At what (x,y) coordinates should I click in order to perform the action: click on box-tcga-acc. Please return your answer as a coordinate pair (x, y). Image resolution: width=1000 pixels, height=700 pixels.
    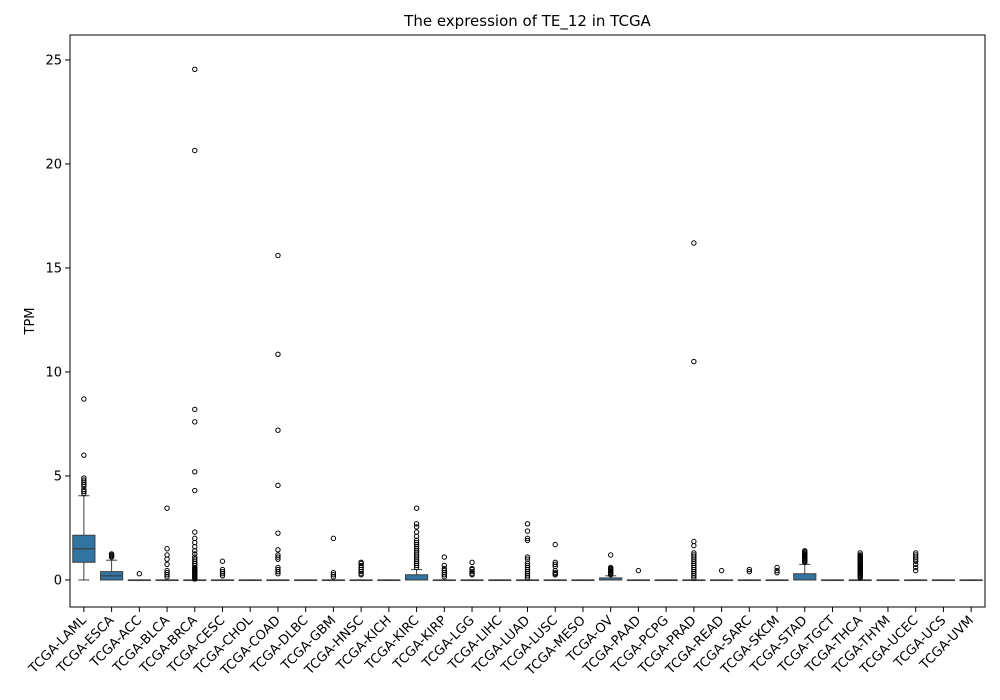
    Looking at the image, I should click on (139, 576).